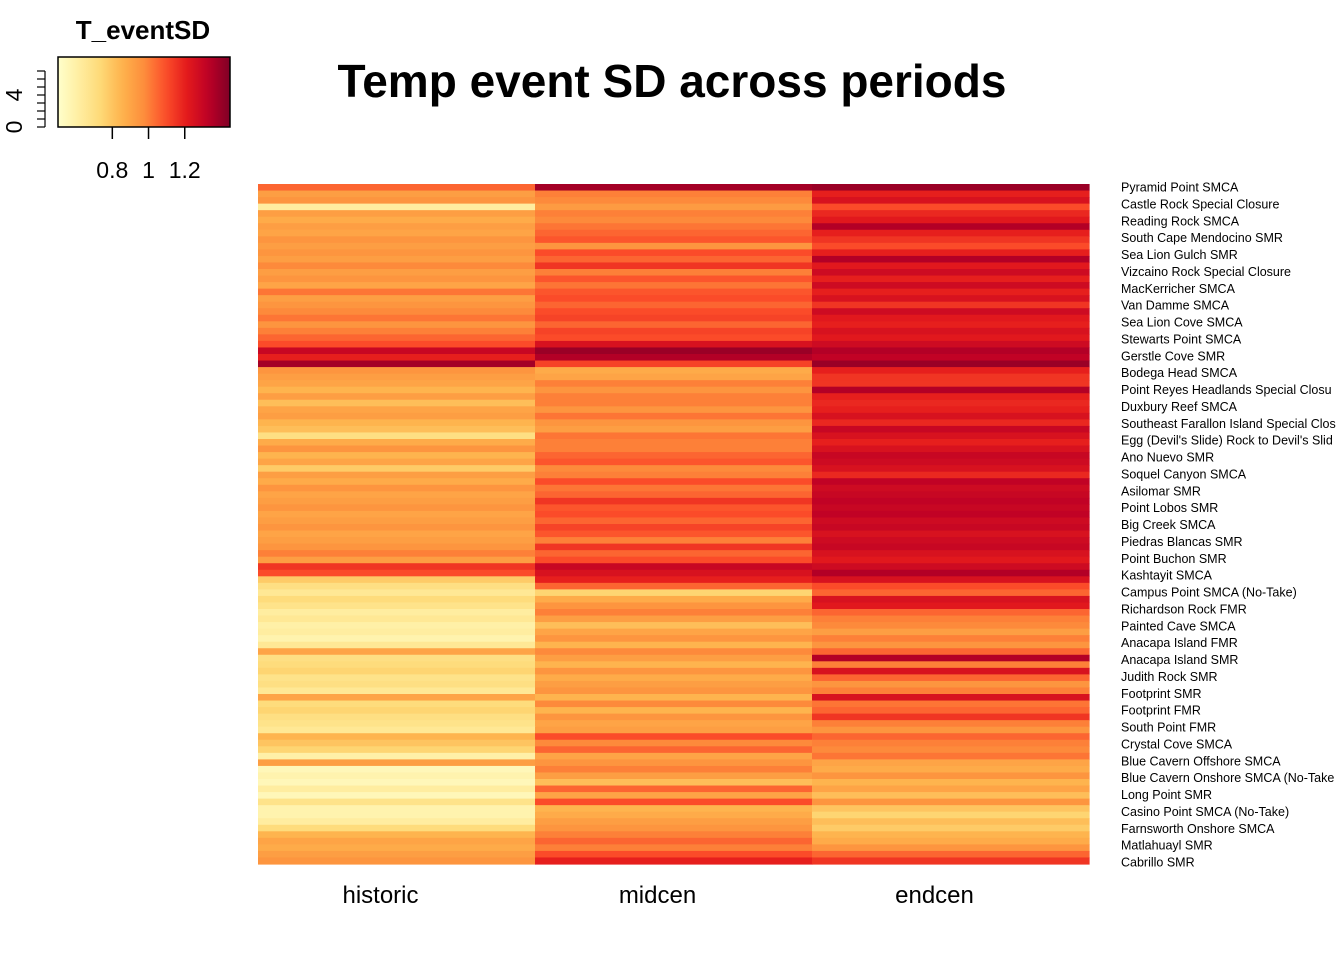 The width and height of the screenshot is (1344, 960). Describe the element at coordinates (1206, 272) in the screenshot. I see `row-label: Vizcaino Rock Special Closure` at that location.